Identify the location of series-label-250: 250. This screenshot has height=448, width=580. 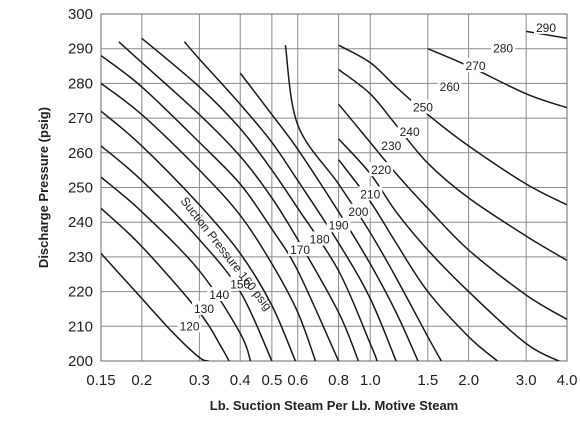
(423, 108).